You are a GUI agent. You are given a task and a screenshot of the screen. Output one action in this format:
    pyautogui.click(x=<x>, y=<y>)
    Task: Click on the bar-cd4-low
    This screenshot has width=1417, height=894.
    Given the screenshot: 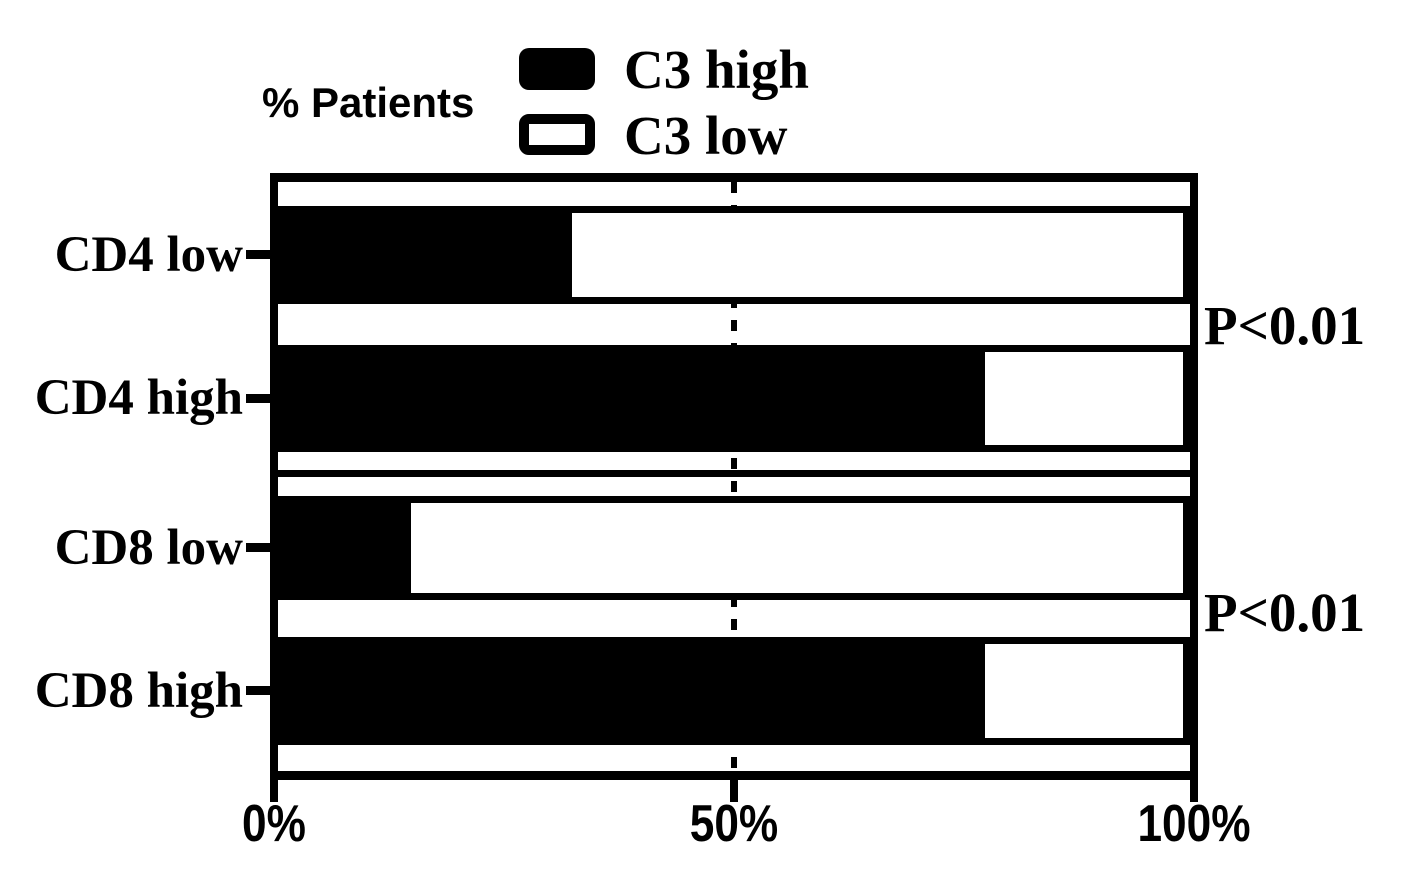 What is the action you would take?
    pyautogui.click(x=734, y=255)
    